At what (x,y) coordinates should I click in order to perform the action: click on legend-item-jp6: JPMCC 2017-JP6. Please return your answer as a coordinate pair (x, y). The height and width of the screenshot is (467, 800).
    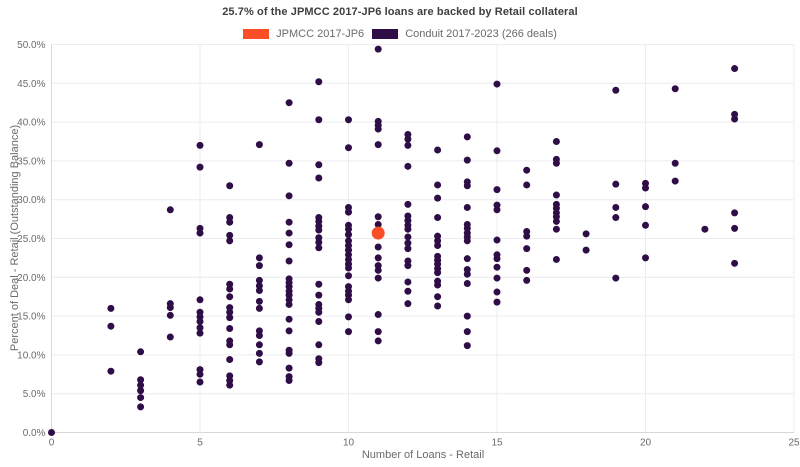
    Looking at the image, I should click on (303, 34).